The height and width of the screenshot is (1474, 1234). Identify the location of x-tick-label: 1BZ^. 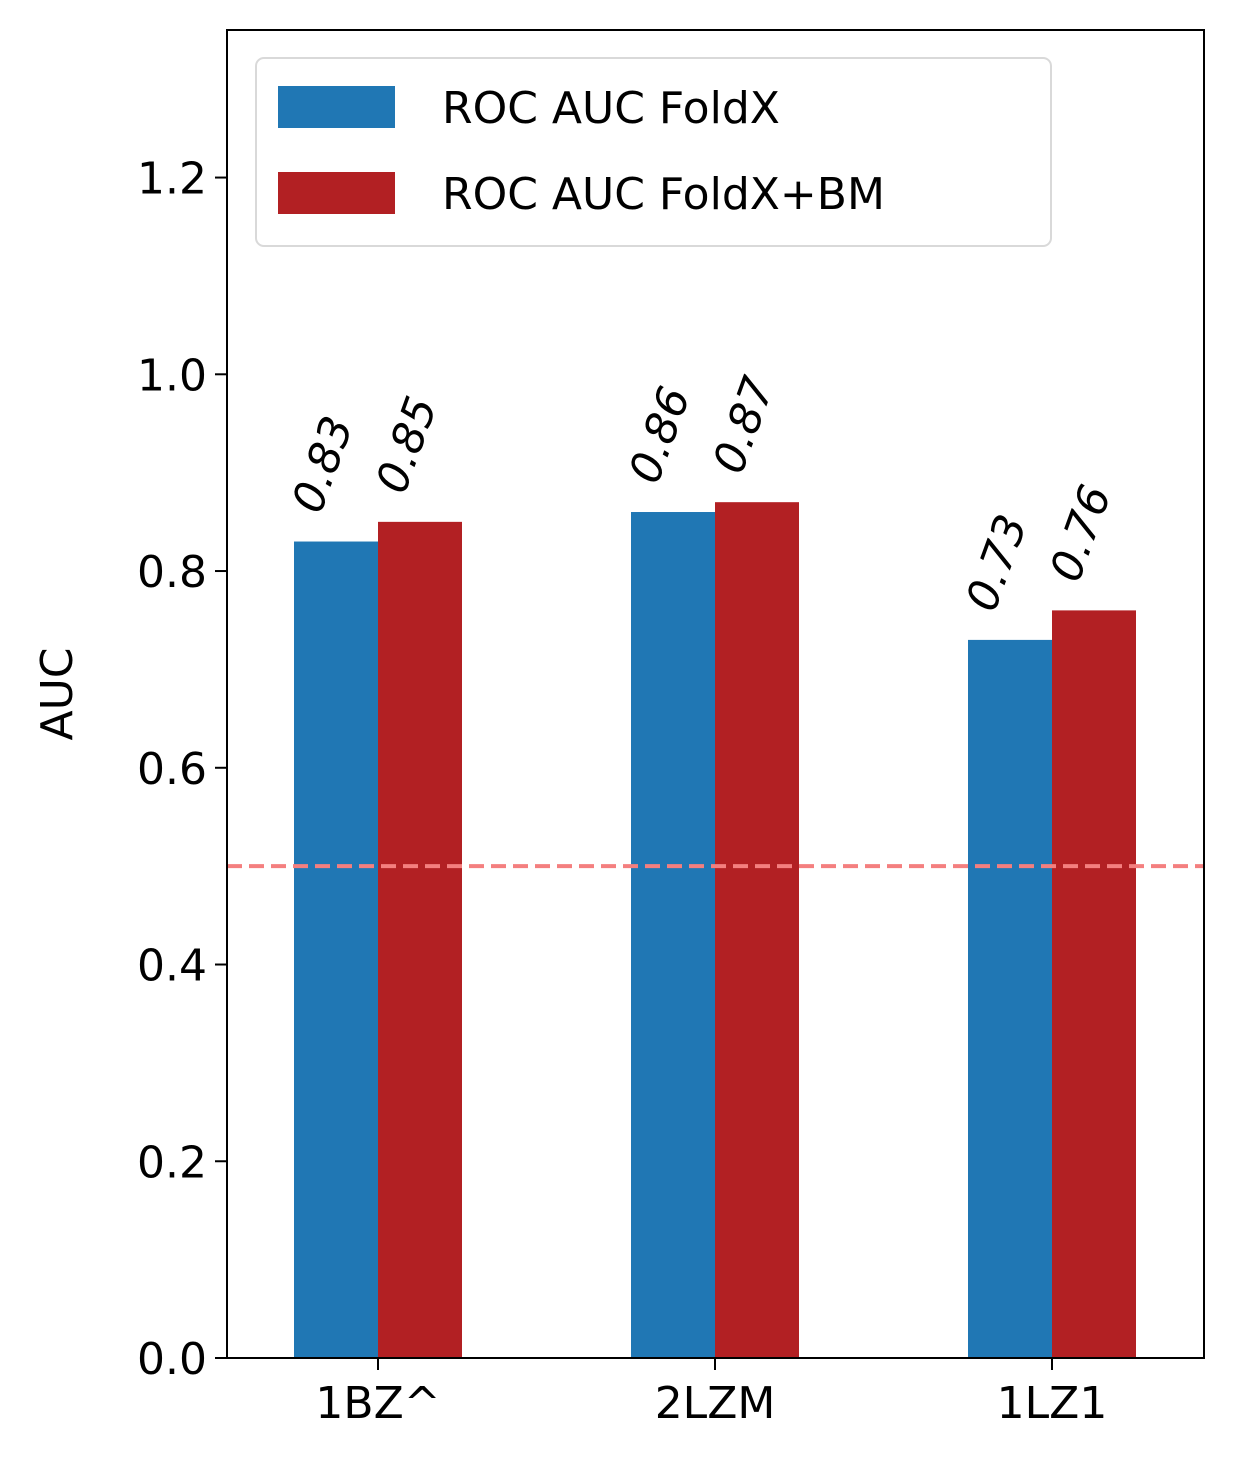
(377, 1403).